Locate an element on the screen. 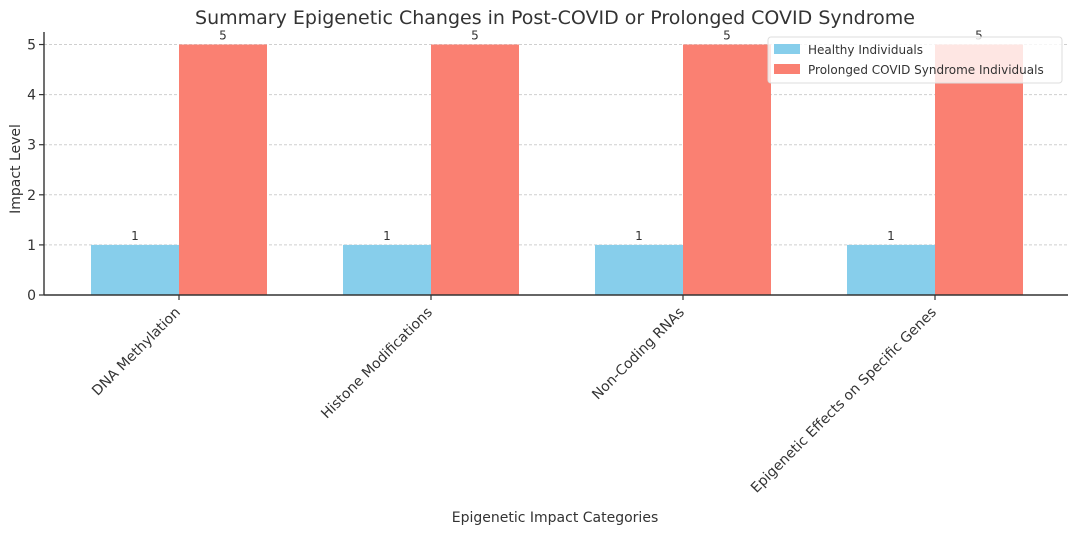  y-tick-label: 4 is located at coordinates (31, 96).